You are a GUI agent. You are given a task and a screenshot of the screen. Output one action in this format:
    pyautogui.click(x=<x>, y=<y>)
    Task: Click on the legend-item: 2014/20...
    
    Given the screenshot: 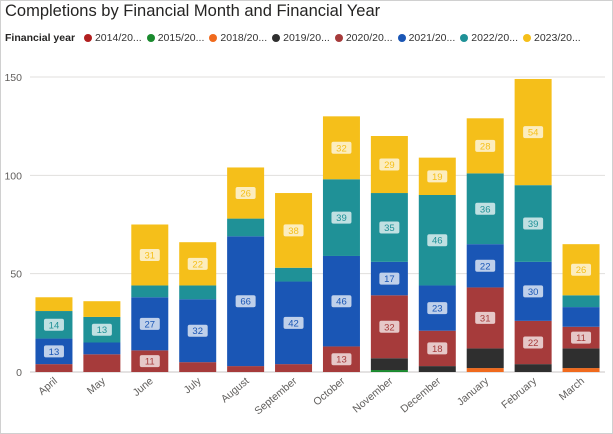 What is the action you would take?
    pyautogui.click(x=112, y=38)
    